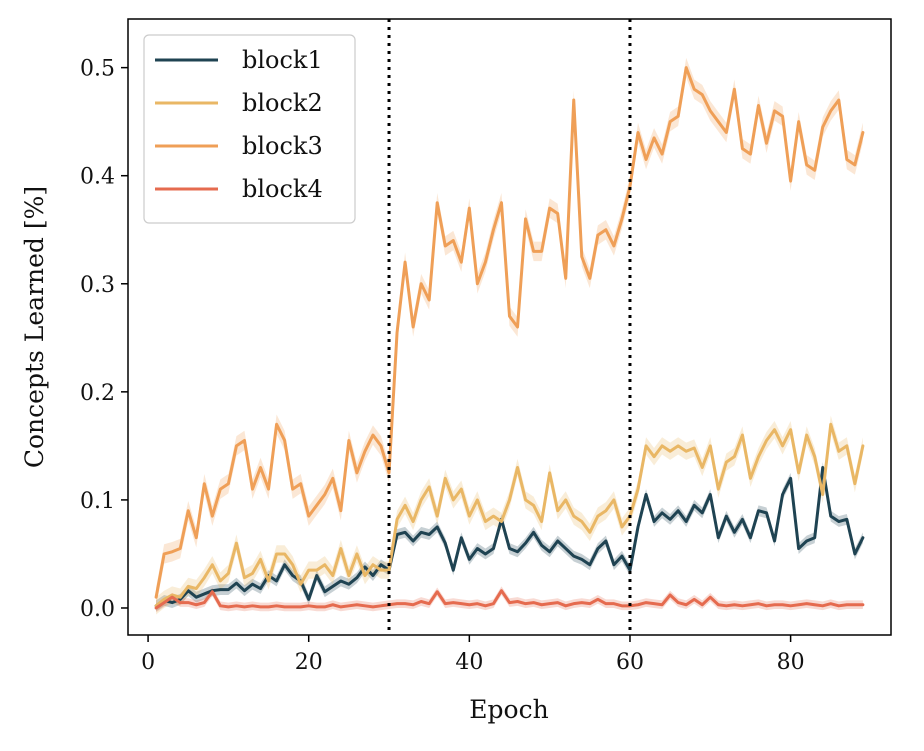 The image size is (924, 751). I want to click on legend-box, so click(249, 129).